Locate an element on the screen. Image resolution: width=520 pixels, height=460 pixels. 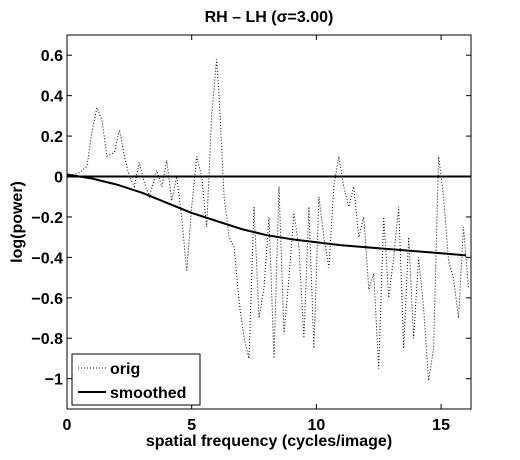
y-tick-label: −0.4 is located at coordinates (47, 258).